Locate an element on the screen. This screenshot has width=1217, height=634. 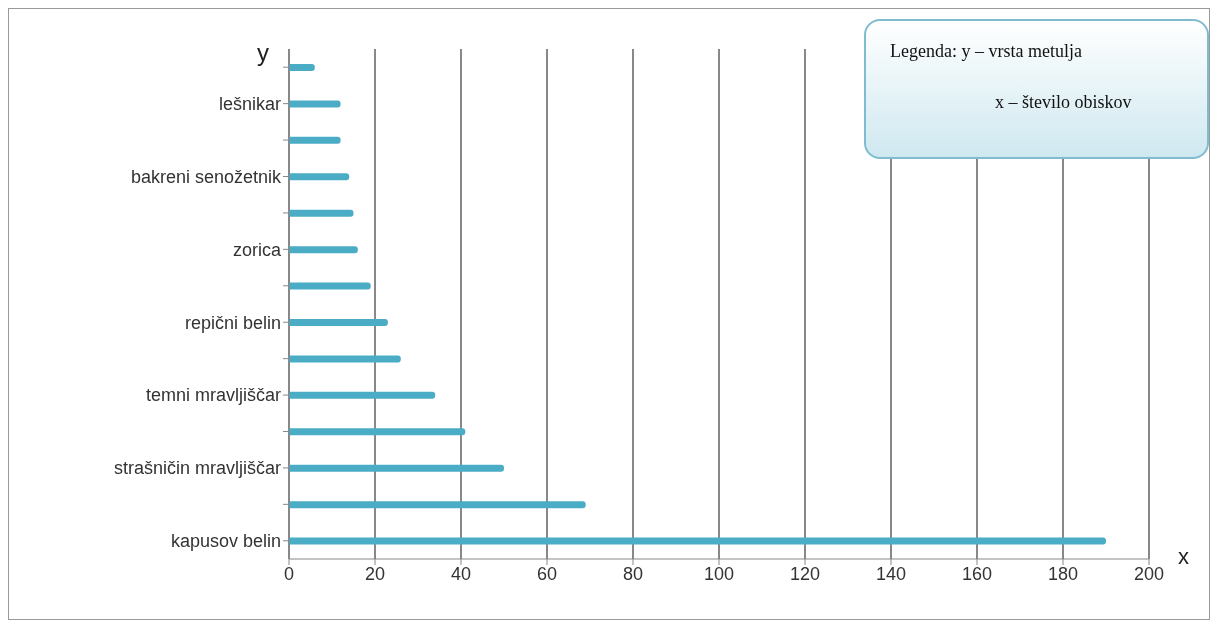
x-tick-label: 180 is located at coordinates (1063, 573).